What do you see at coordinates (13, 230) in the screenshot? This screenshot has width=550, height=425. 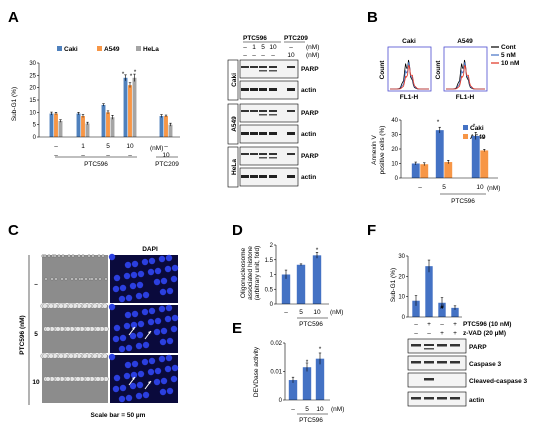 I see `panel-label-c: C` at bounding box center [13, 230].